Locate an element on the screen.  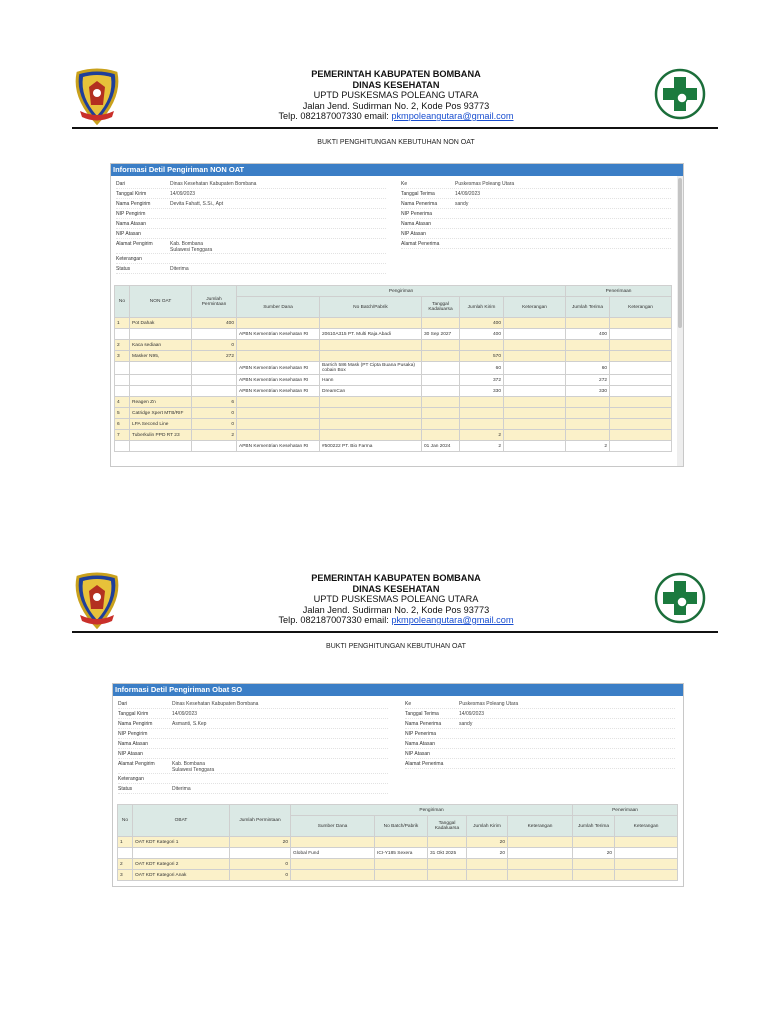
table-cell: 01 Jan 2024 is located at coordinates (440, 446).